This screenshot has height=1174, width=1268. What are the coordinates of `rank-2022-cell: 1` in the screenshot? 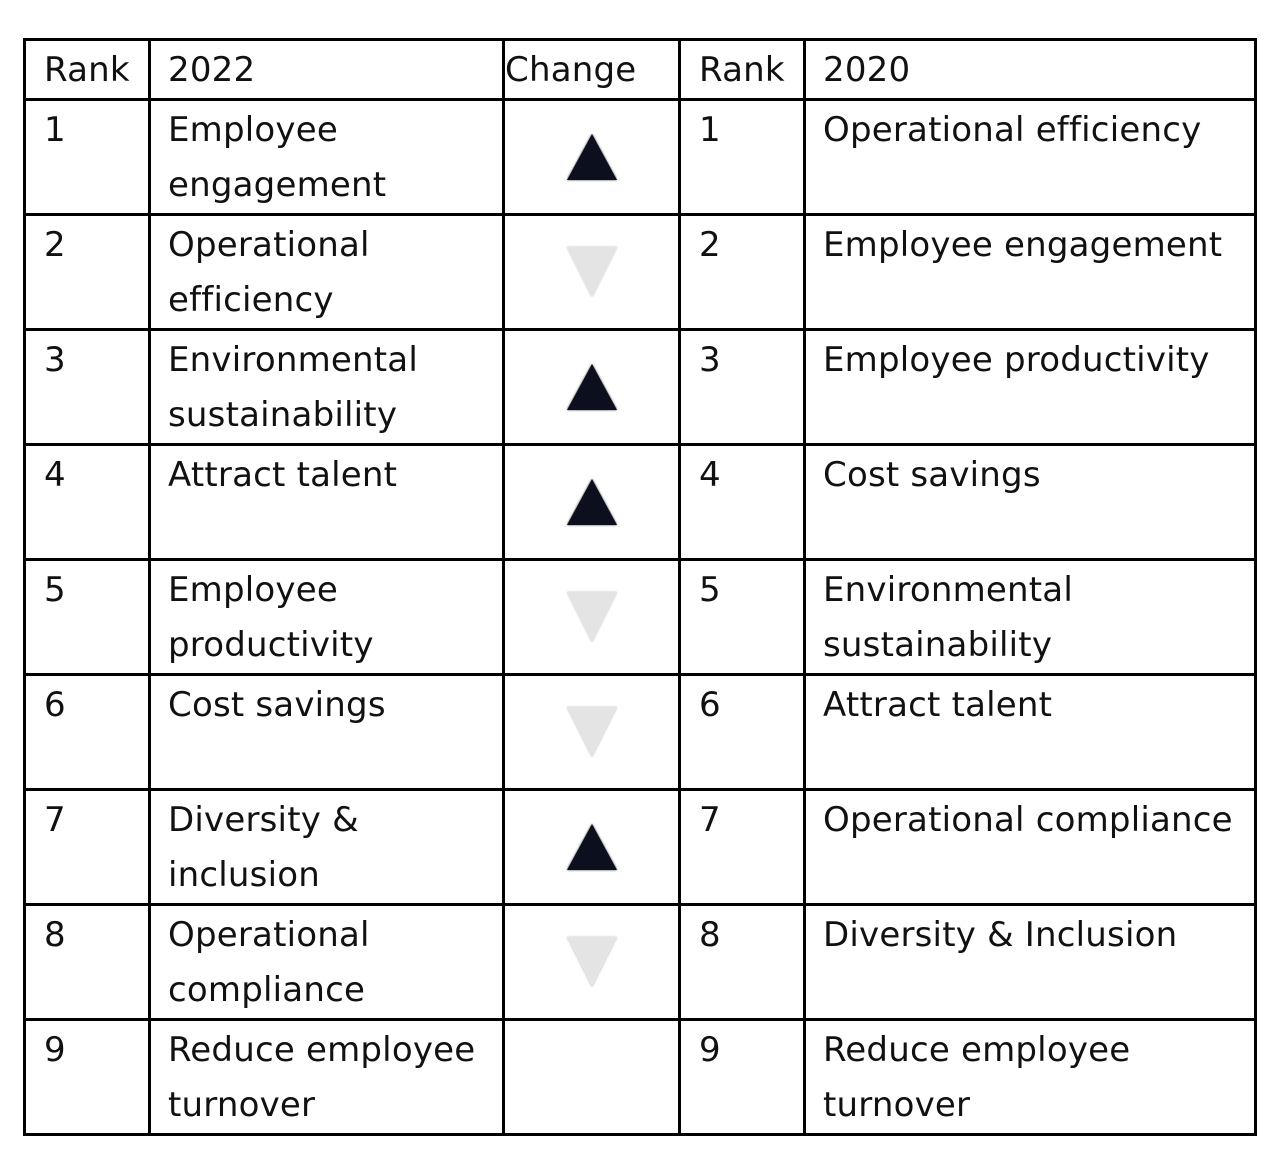 It's located at (87, 157).